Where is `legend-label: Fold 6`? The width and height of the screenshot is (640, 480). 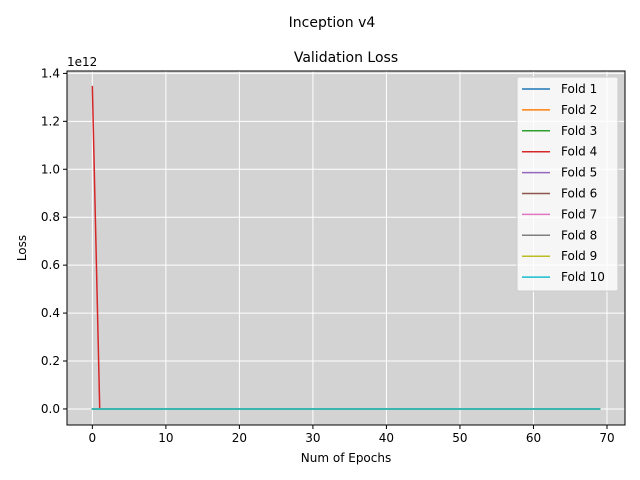
legend-label: Fold 6 is located at coordinates (579, 194).